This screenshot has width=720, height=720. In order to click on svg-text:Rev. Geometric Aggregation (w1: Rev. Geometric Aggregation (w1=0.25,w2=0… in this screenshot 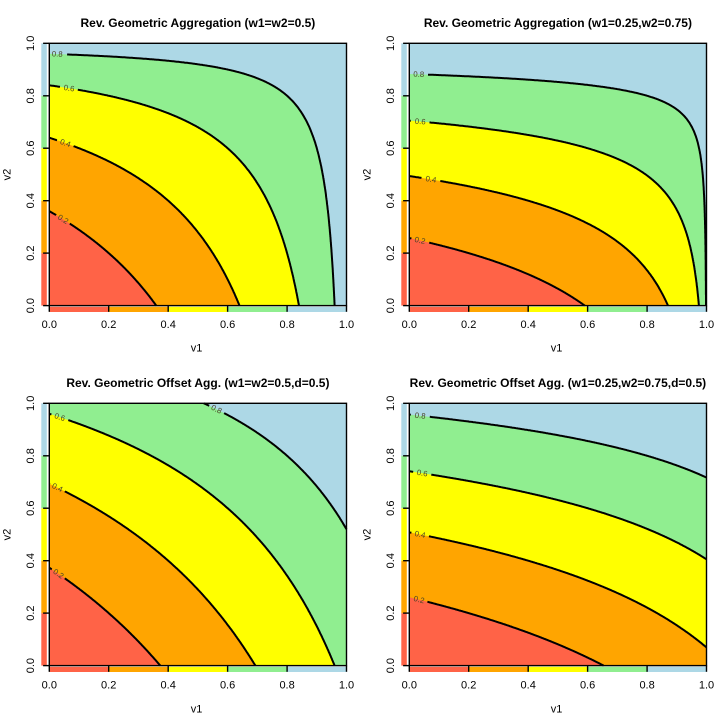, I will do `click(558, 23)`.